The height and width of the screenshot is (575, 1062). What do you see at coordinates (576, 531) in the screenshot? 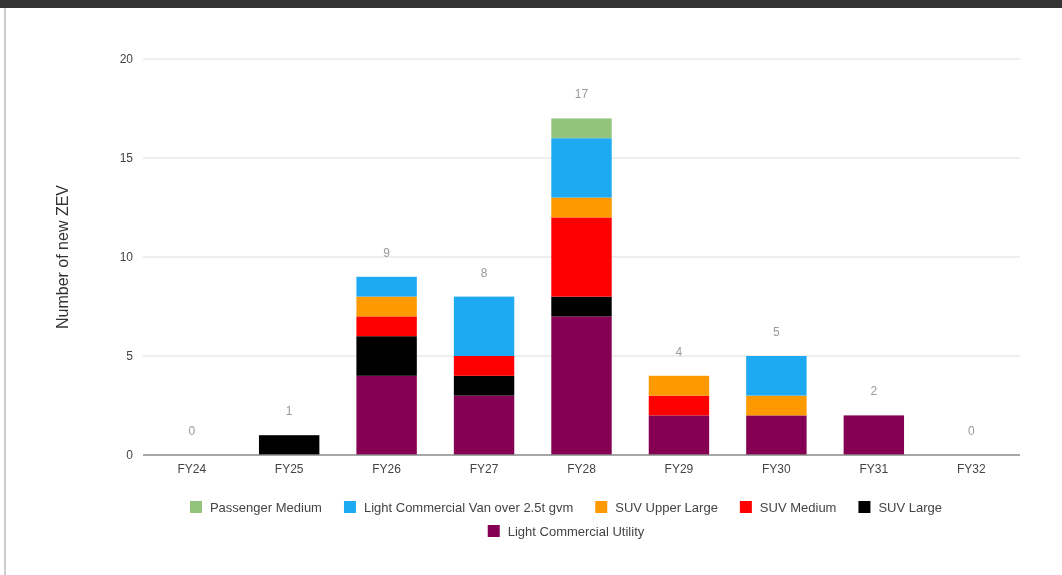
I see `legend-label: Light Commercial Utility` at bounding box center [576, 531].